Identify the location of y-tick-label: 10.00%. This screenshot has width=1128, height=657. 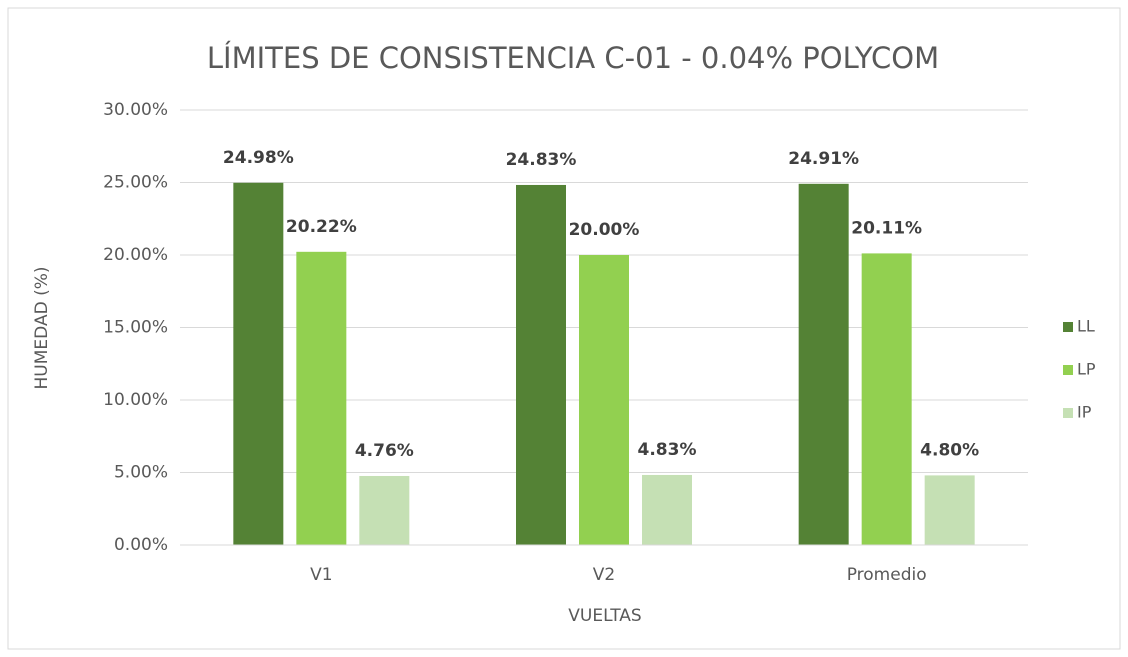
(135, 400).